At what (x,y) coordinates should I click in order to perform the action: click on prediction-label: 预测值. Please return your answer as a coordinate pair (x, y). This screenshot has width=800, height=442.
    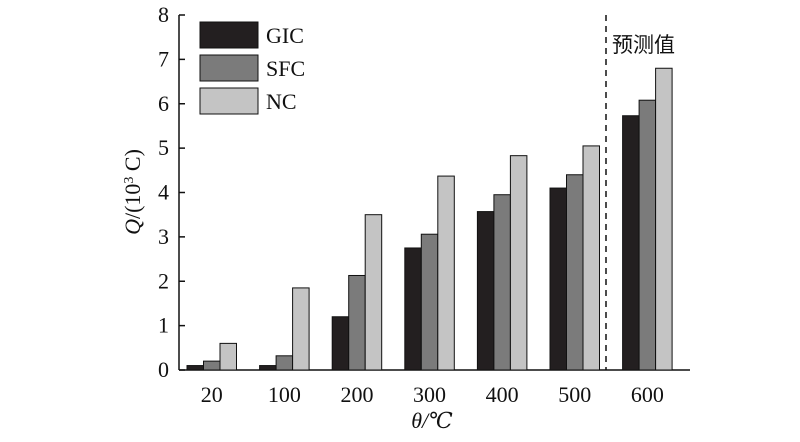
    Looking at the image, I should click on (643, 45).